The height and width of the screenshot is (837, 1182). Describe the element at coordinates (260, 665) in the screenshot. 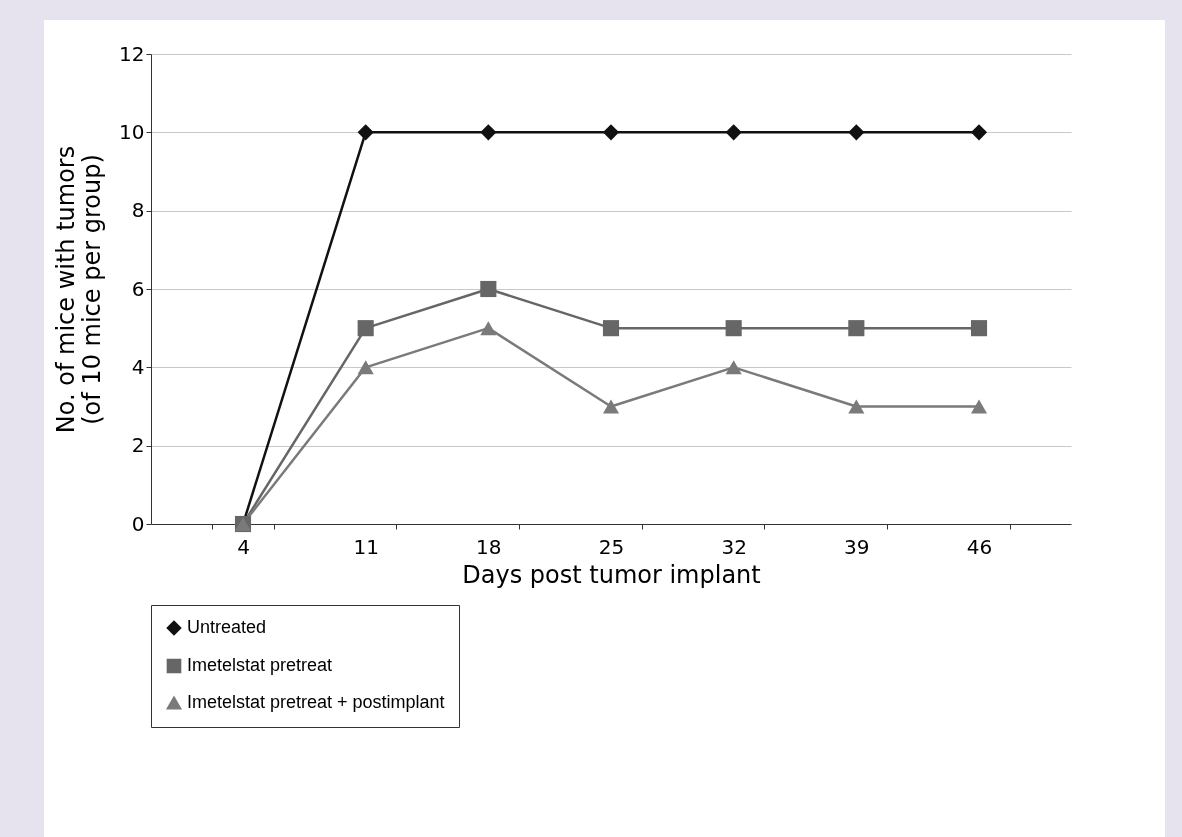

I see `legend-label: Imetelstat pretreat` at that location.